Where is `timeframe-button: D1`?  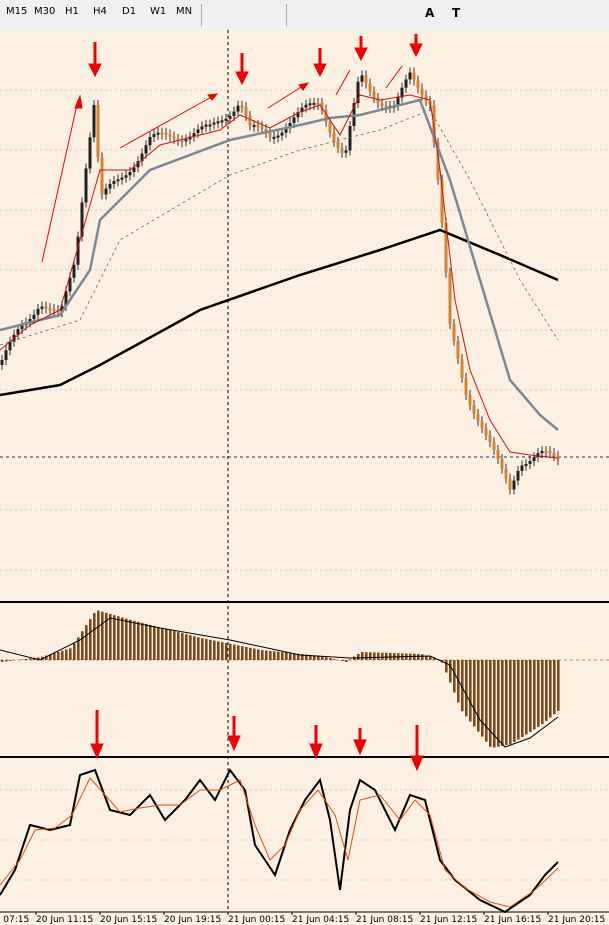
timeframe-button: D1 is located at coordinates (129, 11).